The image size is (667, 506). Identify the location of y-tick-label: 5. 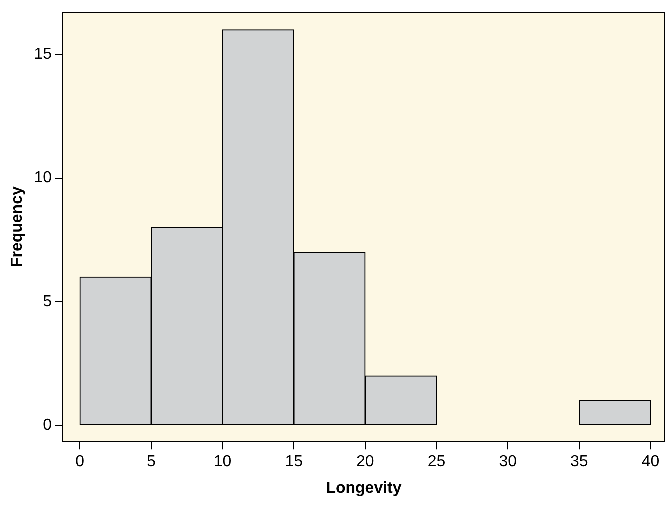
(47, 301).